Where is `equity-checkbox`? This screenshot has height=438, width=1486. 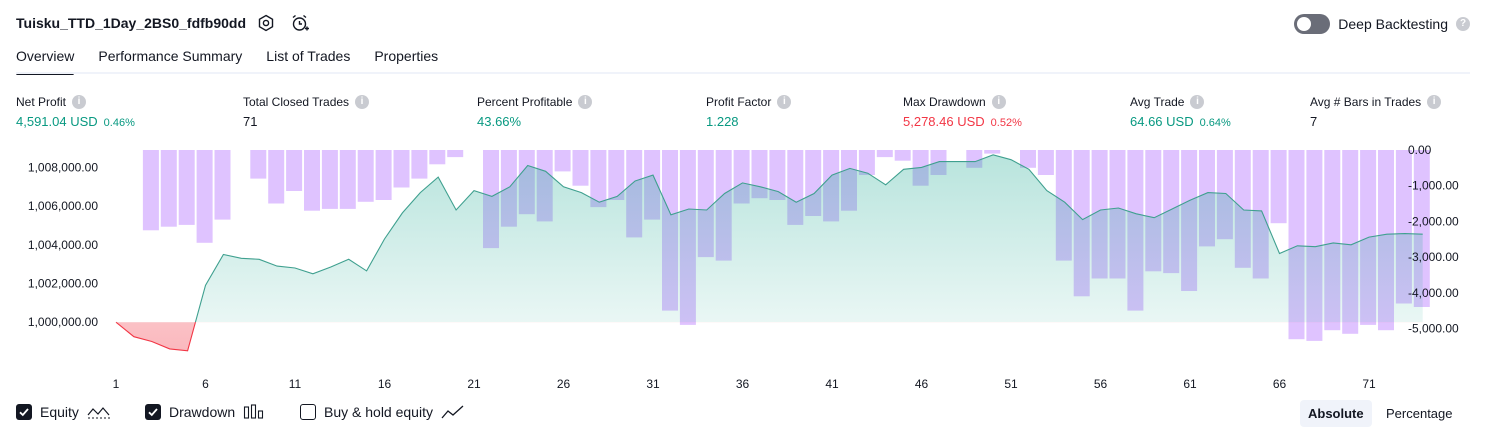 equity-checkbox is located at coordinates (24, 412).